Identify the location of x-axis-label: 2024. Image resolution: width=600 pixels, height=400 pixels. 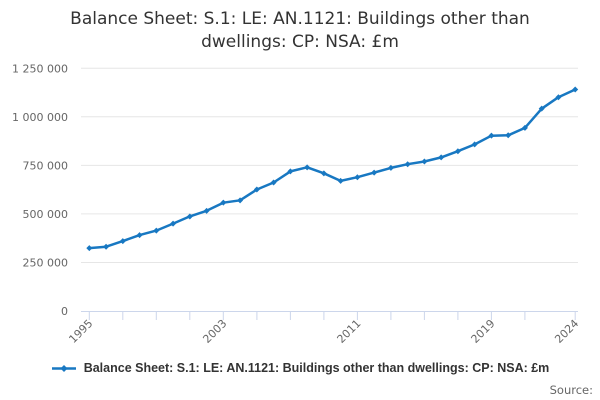
(566, 331).